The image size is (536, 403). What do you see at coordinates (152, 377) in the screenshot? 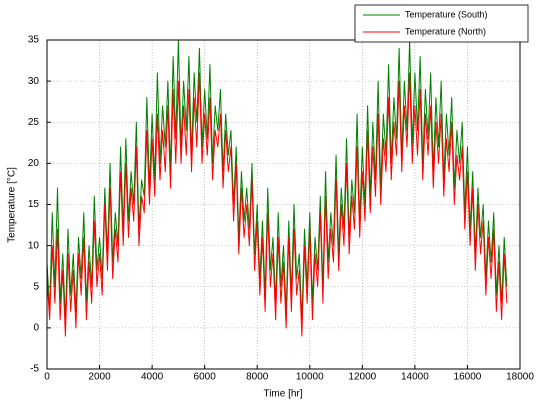
I see `x-tick-label: 4000` at bounding box center [152, 377].